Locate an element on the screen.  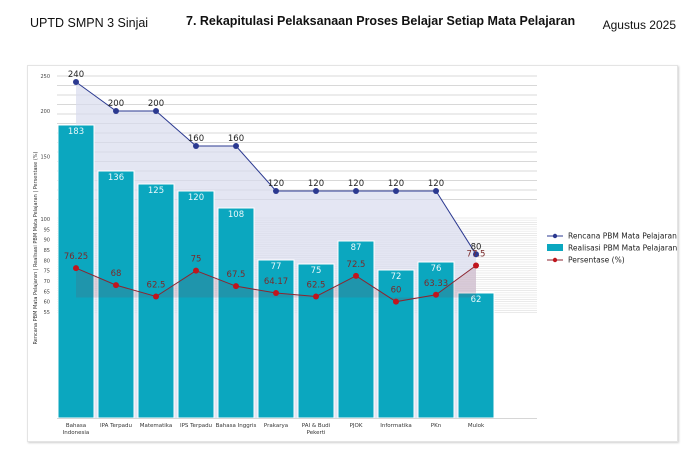
category-label-5: Prakarya is located at coordinates (276, 426).